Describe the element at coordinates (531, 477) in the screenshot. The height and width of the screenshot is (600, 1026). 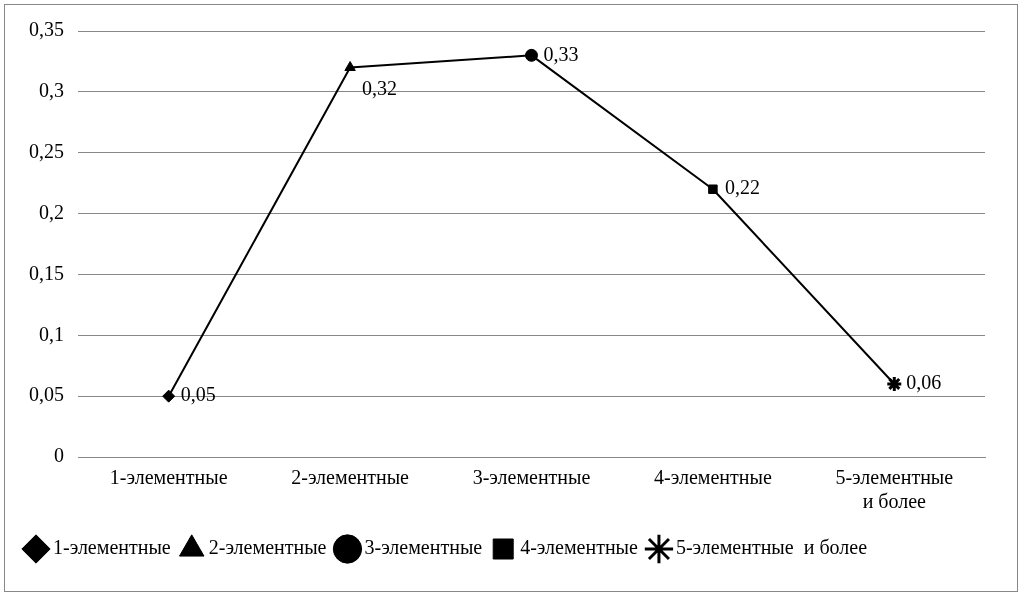
I see `x-tick-label: 3-элементные` at that location.